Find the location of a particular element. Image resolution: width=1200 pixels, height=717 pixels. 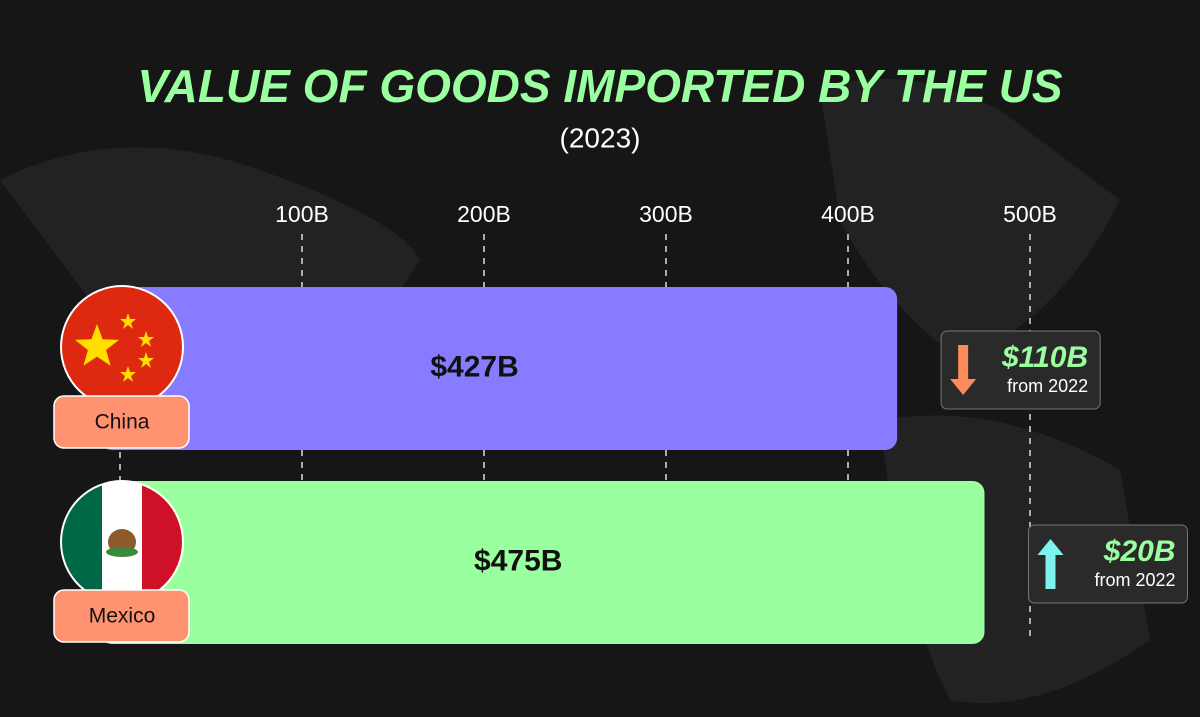

bar-value-label: $475B is located at coordinates (518, 560).